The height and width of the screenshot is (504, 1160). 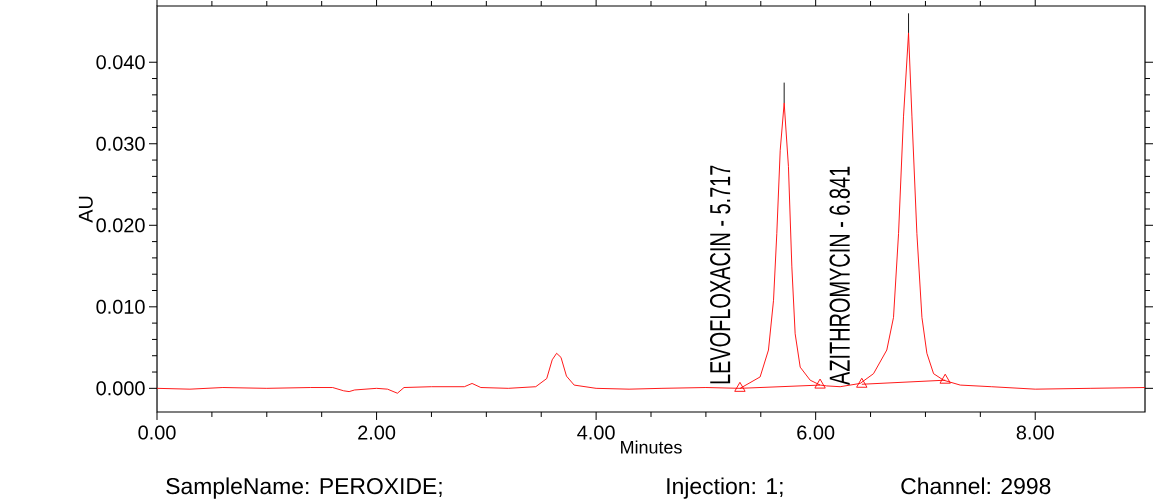 I want to click on y-tick-label: 0.030, so click(x=120, y=143).